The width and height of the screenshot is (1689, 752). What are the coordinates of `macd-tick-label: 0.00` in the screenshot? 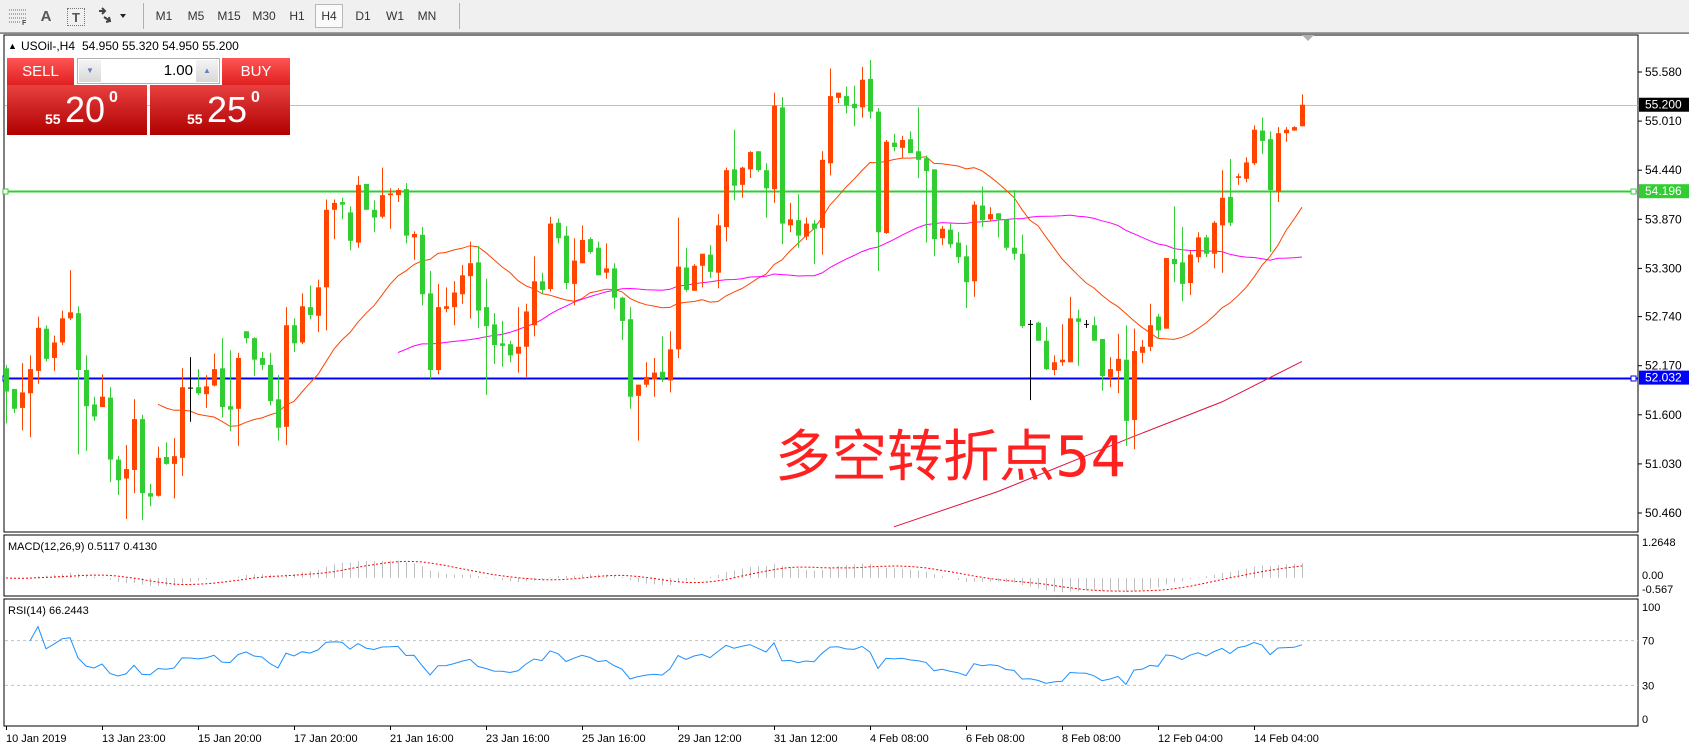 It's located at (1652, 576).